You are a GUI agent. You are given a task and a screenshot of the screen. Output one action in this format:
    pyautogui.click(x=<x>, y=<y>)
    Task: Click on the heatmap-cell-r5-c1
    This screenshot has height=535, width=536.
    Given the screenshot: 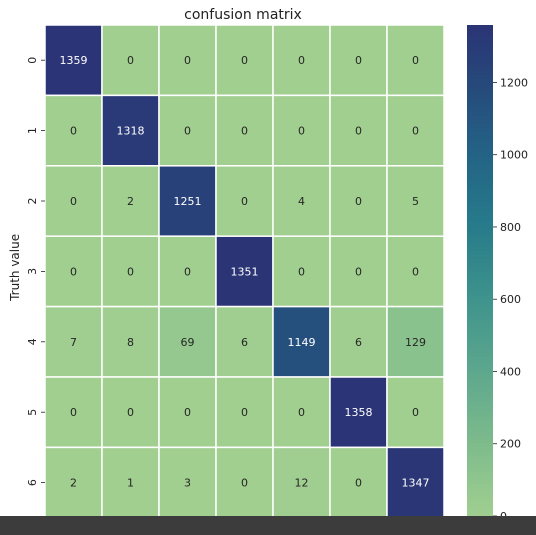 What is the action you would take?
    pyautogui.click(x=130, y=412)
    